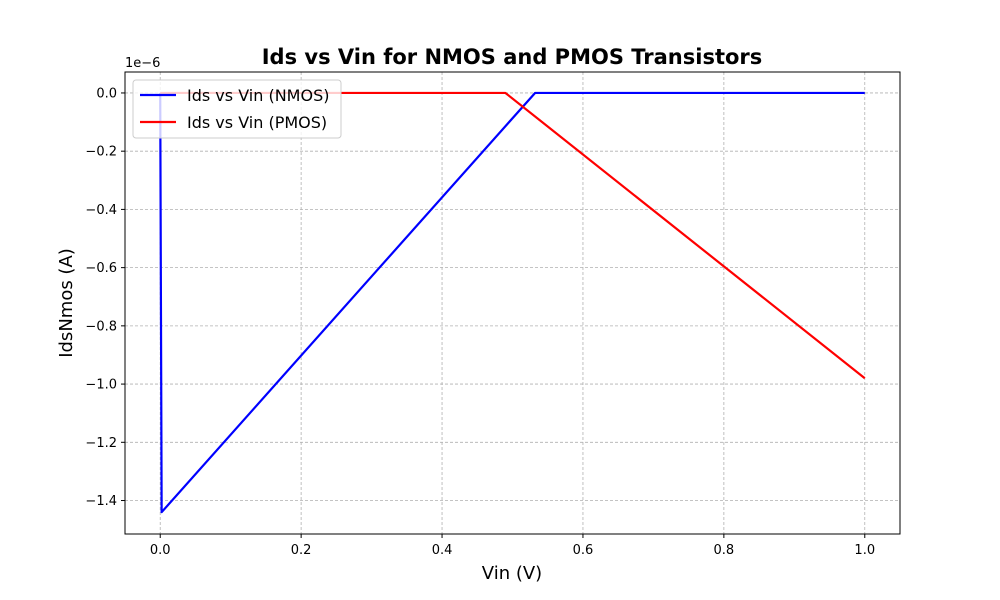 The height and width of the screenshot is (600, 1000). Describe the element at coordinates (101, 501) in the screenshot. I see `y-tick-label: −1.4` at that location.